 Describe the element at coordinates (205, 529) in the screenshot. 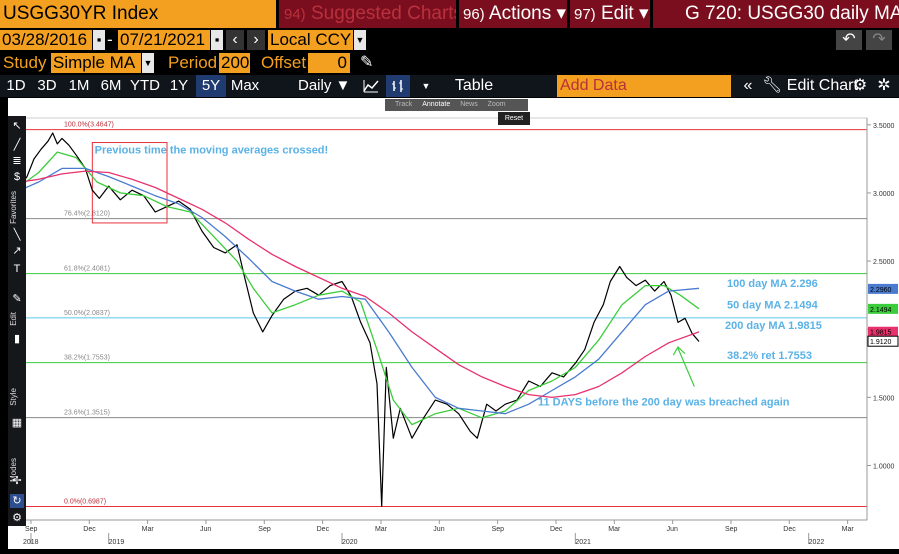

I see `x-tick-label-3: Jun` at that location.